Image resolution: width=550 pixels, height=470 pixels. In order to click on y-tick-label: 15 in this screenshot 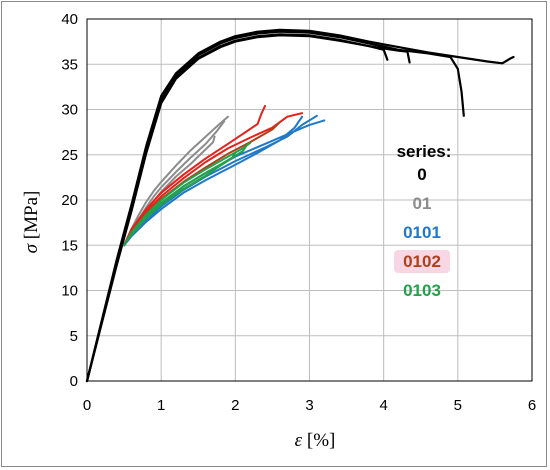, I will do `click(69, 245)`.